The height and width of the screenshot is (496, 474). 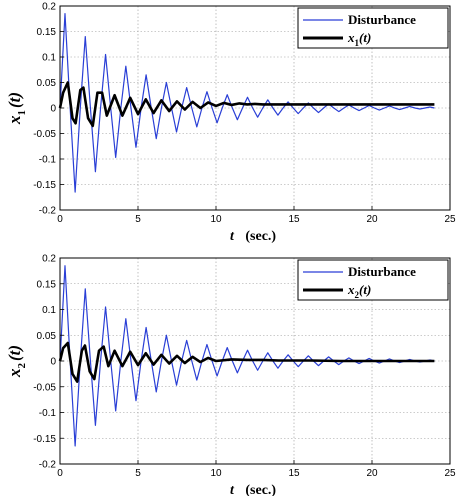 I want to click on x-axis-label-x1: t (sec.), so click(x=253, y=236).